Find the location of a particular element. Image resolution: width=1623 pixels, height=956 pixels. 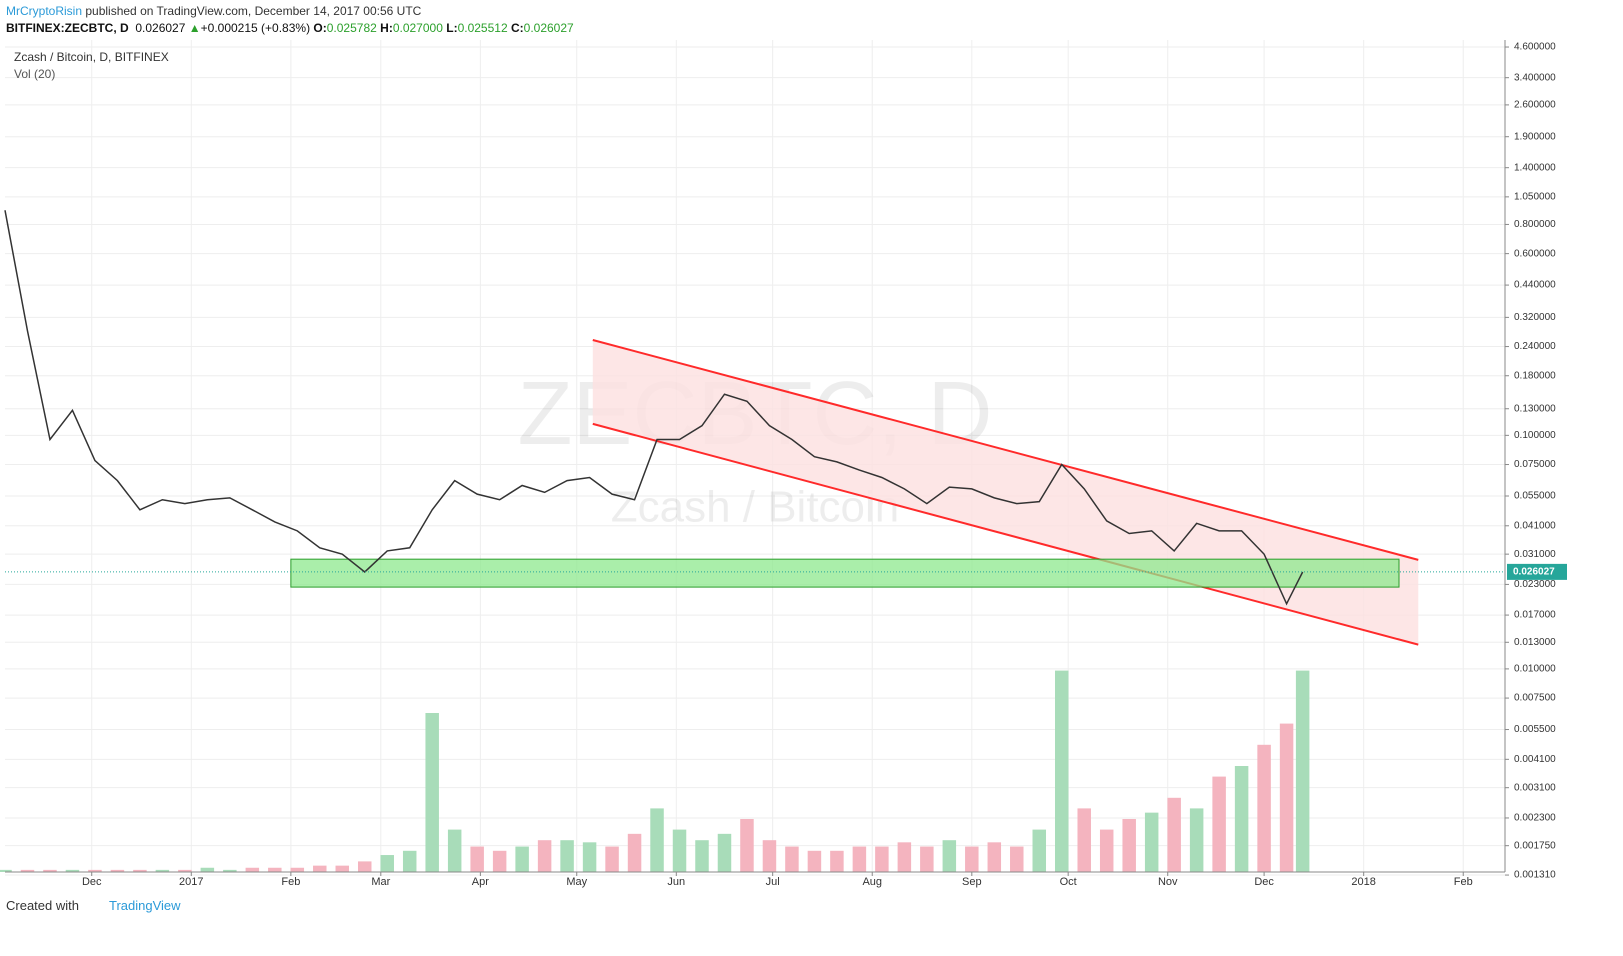

x-tick-label: 2017 is located at coordinates (191, 882).